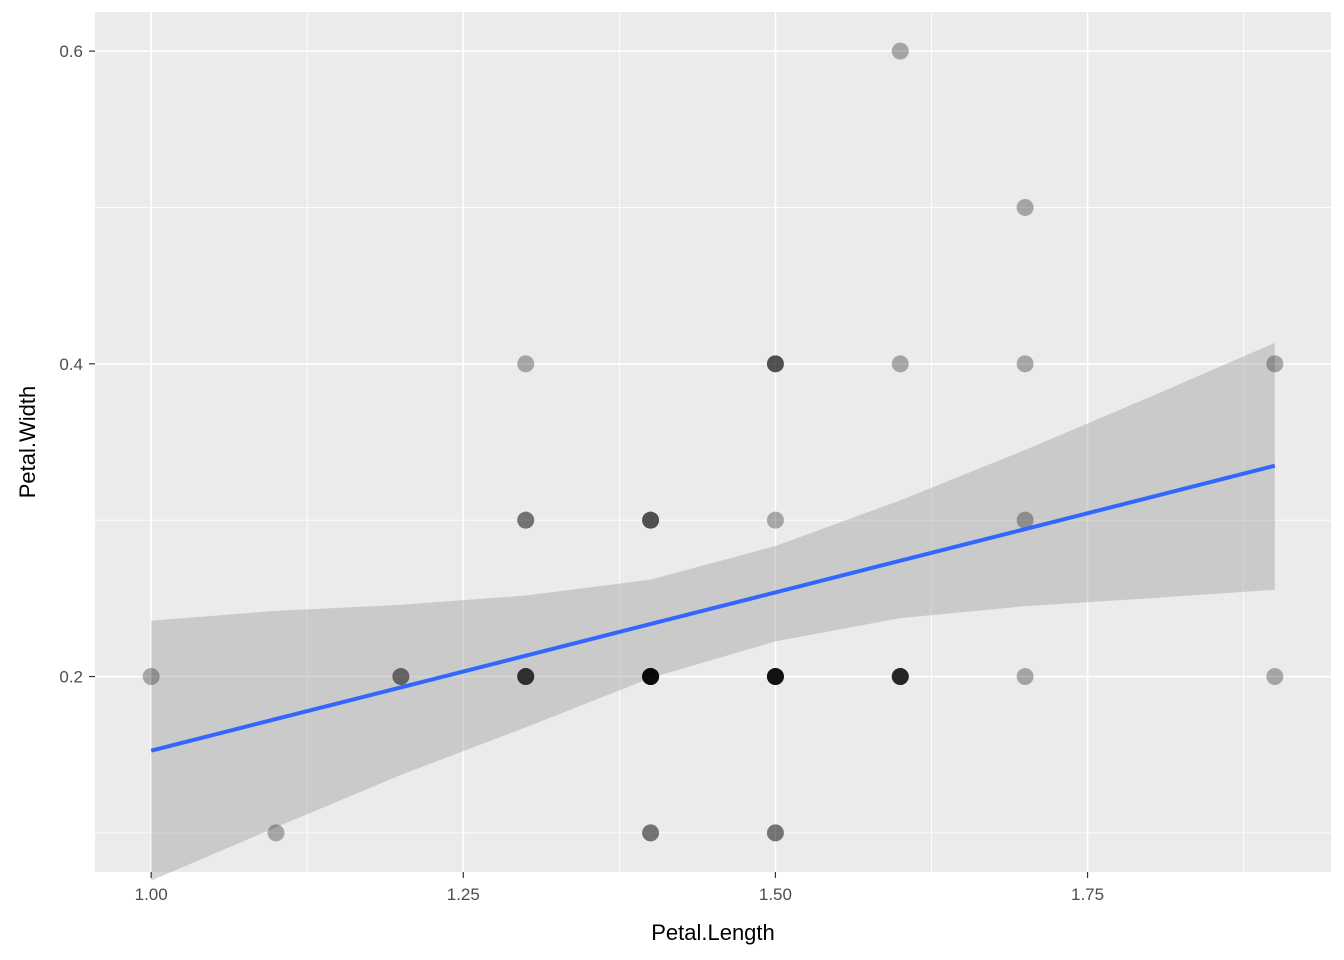  I want to click on y-axis-ticks: 0.2 0.4 0.6, so click(77, 364).